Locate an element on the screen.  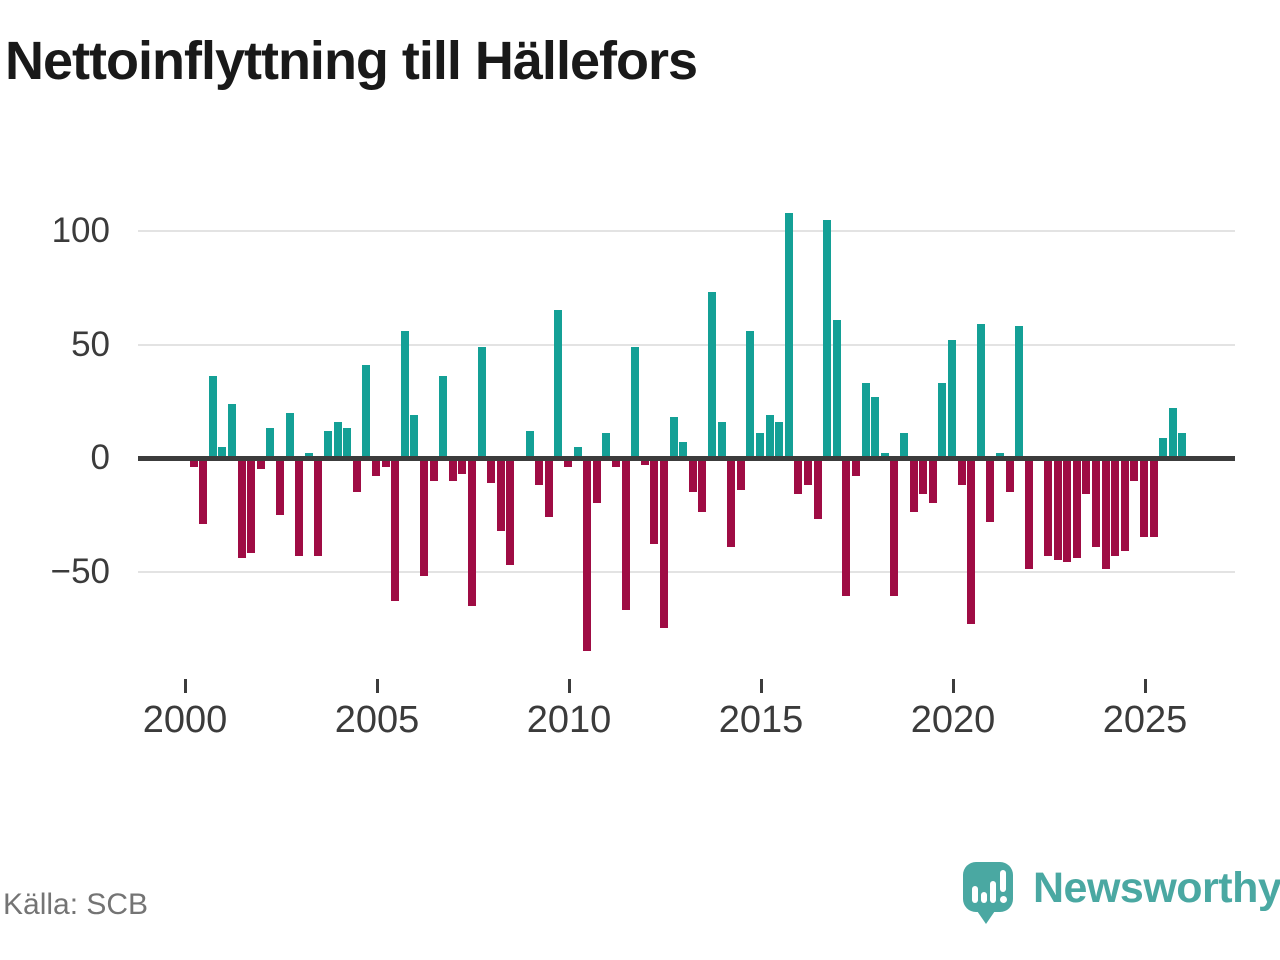
bar-2024Q1 is located at coordinates (1115, 507).